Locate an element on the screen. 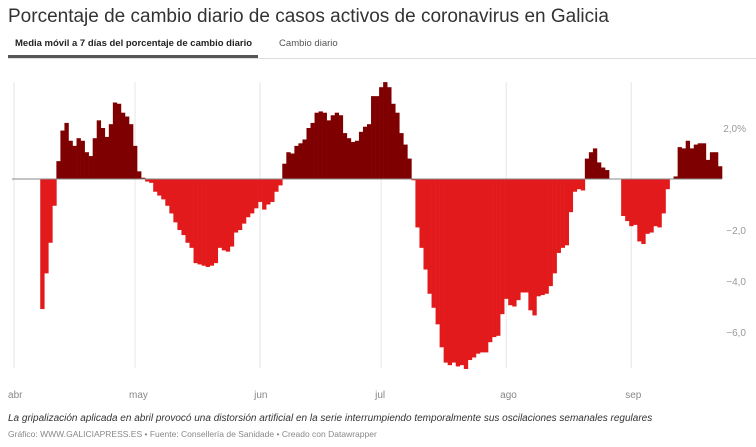 This screenshot has height=447, width=756. x-tick-label: jul is located at coordinates (379, 395).